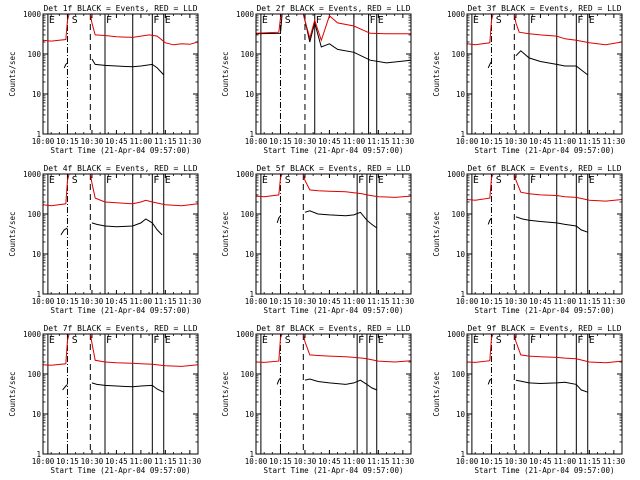 The height and width of the screenshot is (480, 640). Describe the element at coordinates (120, 168) in the screenshot. I see `chart-title: Det 4f BLACK = Events, RED = LLD` at that location.